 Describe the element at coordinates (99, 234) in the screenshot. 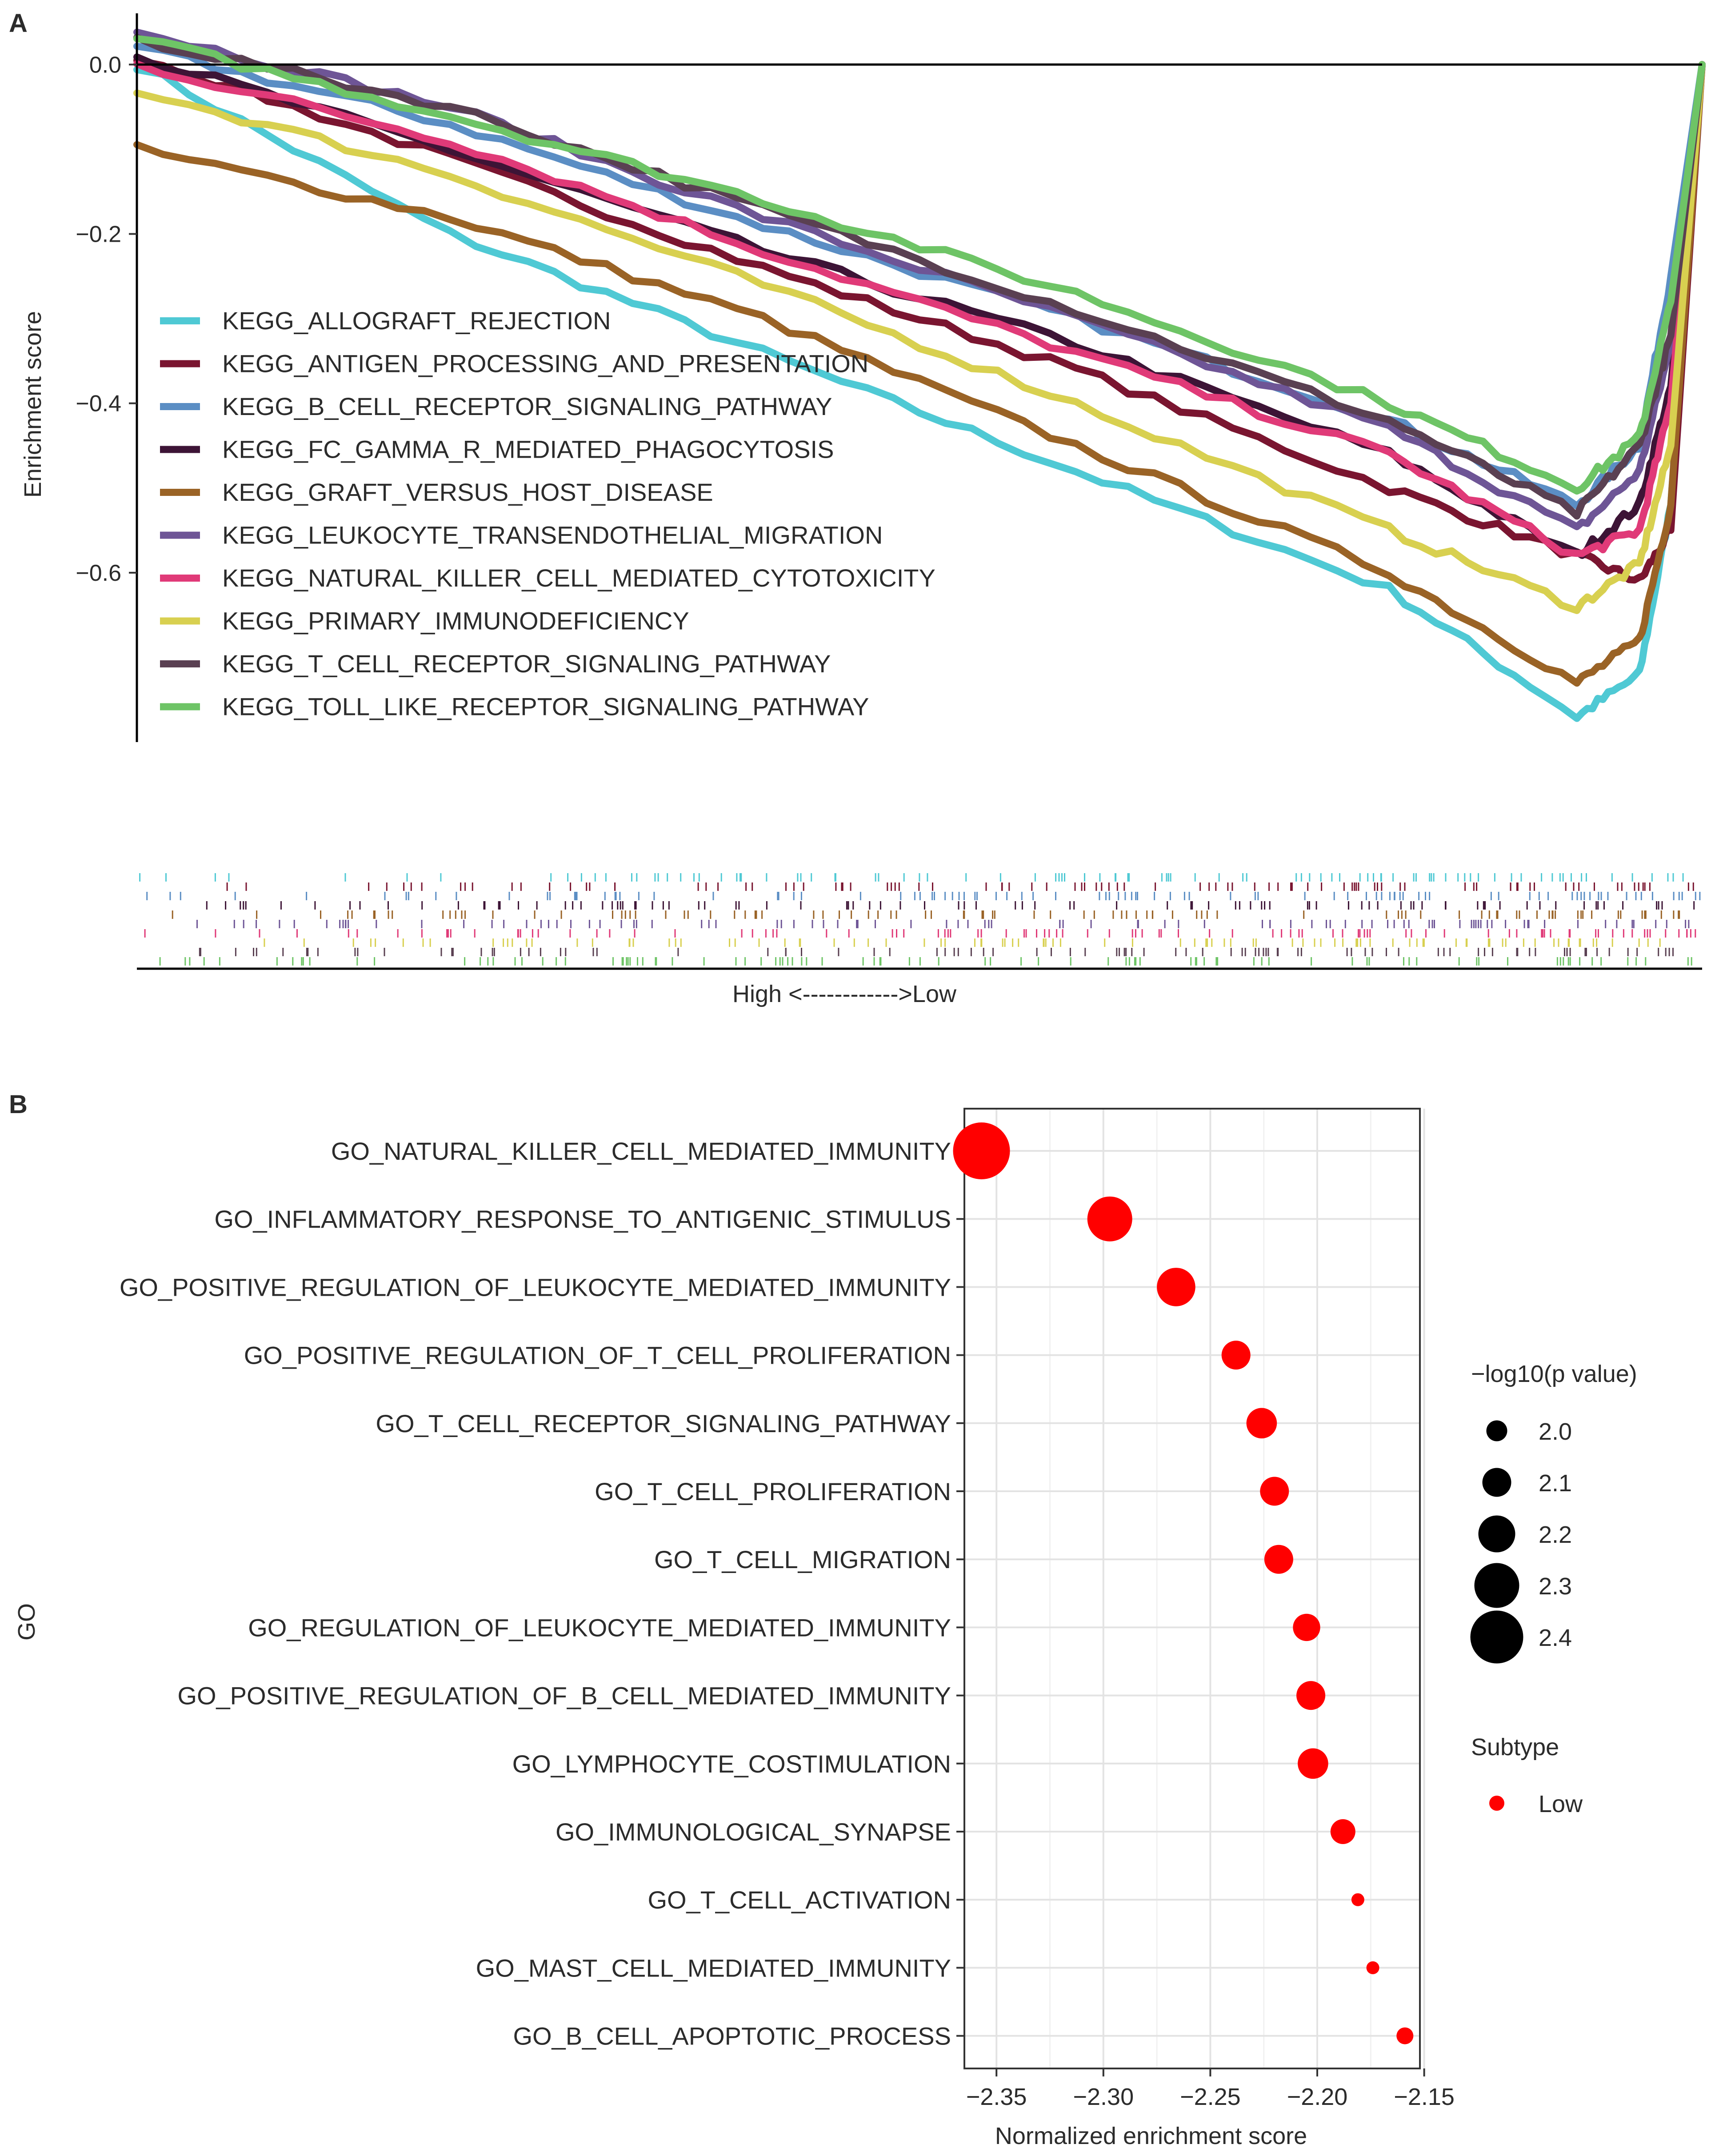

I see `y-tick-label: −0.2` at that location.